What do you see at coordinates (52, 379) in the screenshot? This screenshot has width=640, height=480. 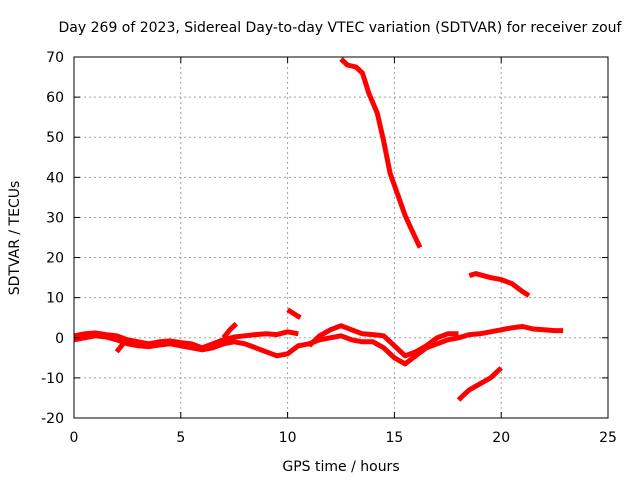 I see `y-tick-label: -10` at bounding box center [52, 379].